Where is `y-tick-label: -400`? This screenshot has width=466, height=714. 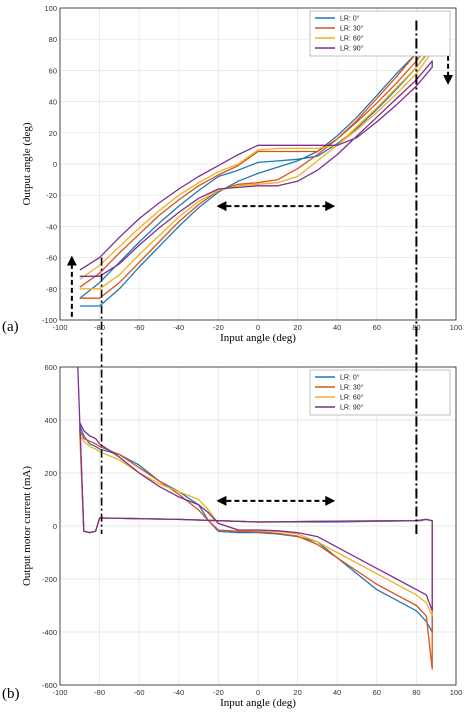
y-tick-label: -400 is located at coordinates (49, 632).